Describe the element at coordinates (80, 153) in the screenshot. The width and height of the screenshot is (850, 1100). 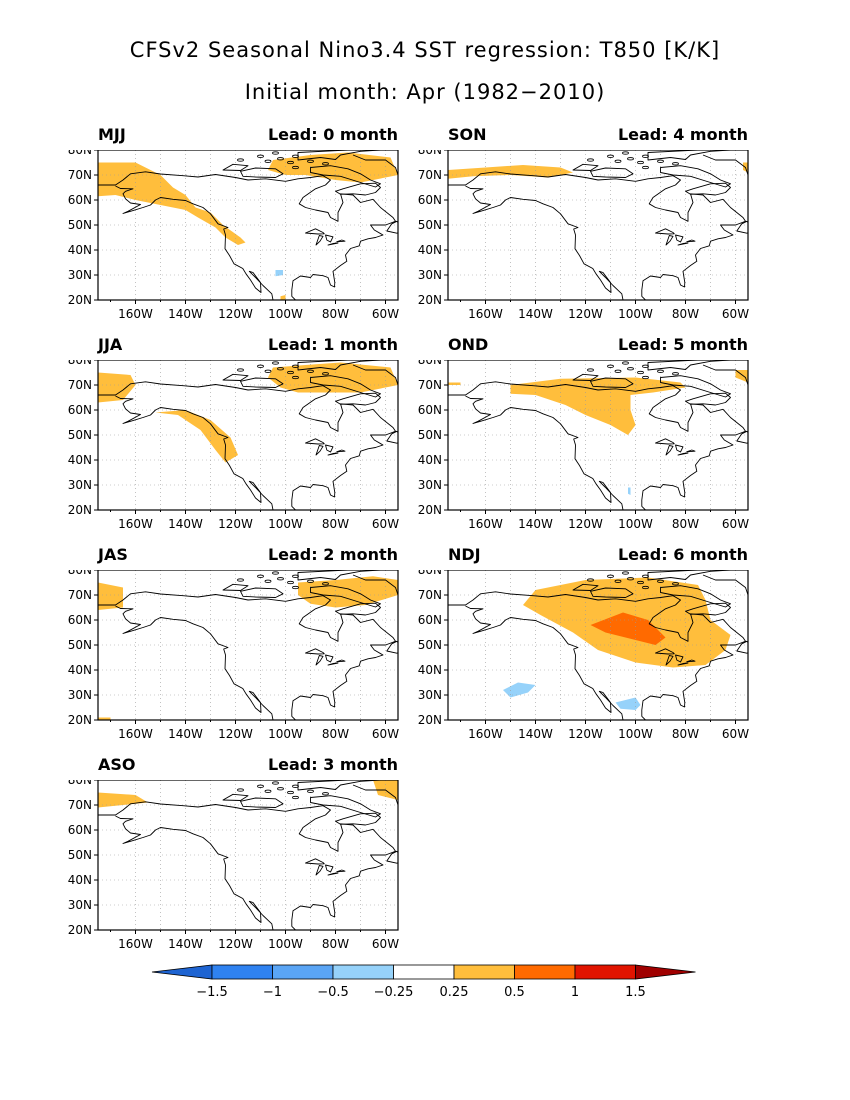
I see `lat-tick-label: 80N` at that location.